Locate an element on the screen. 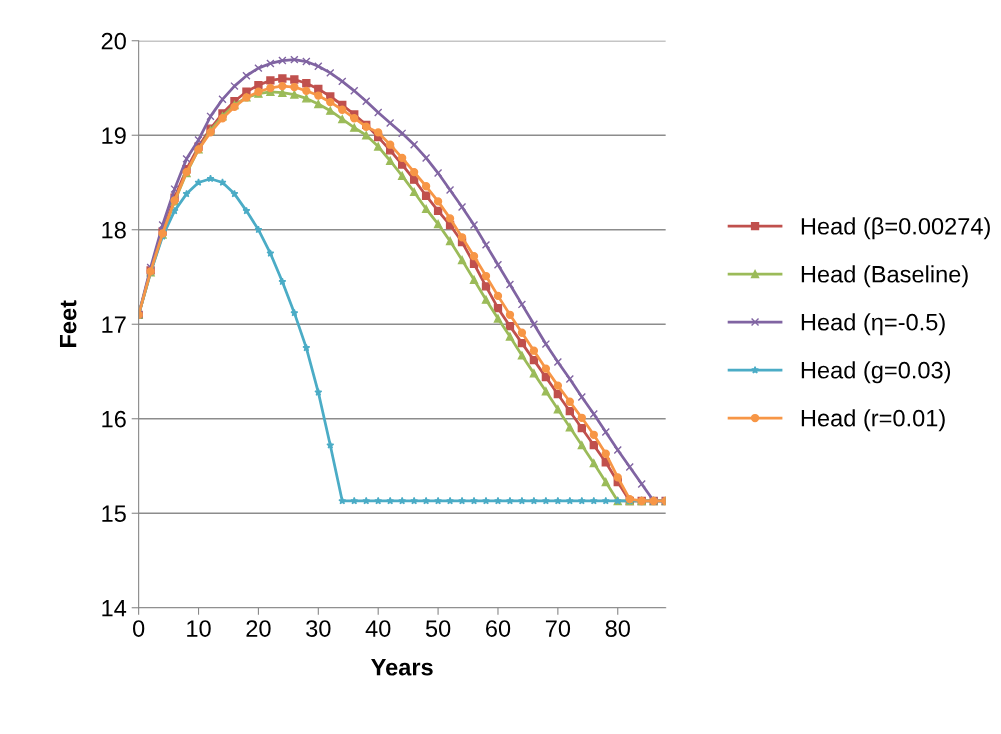  x-tick-label: 20 is located at coordinates (258, 628).